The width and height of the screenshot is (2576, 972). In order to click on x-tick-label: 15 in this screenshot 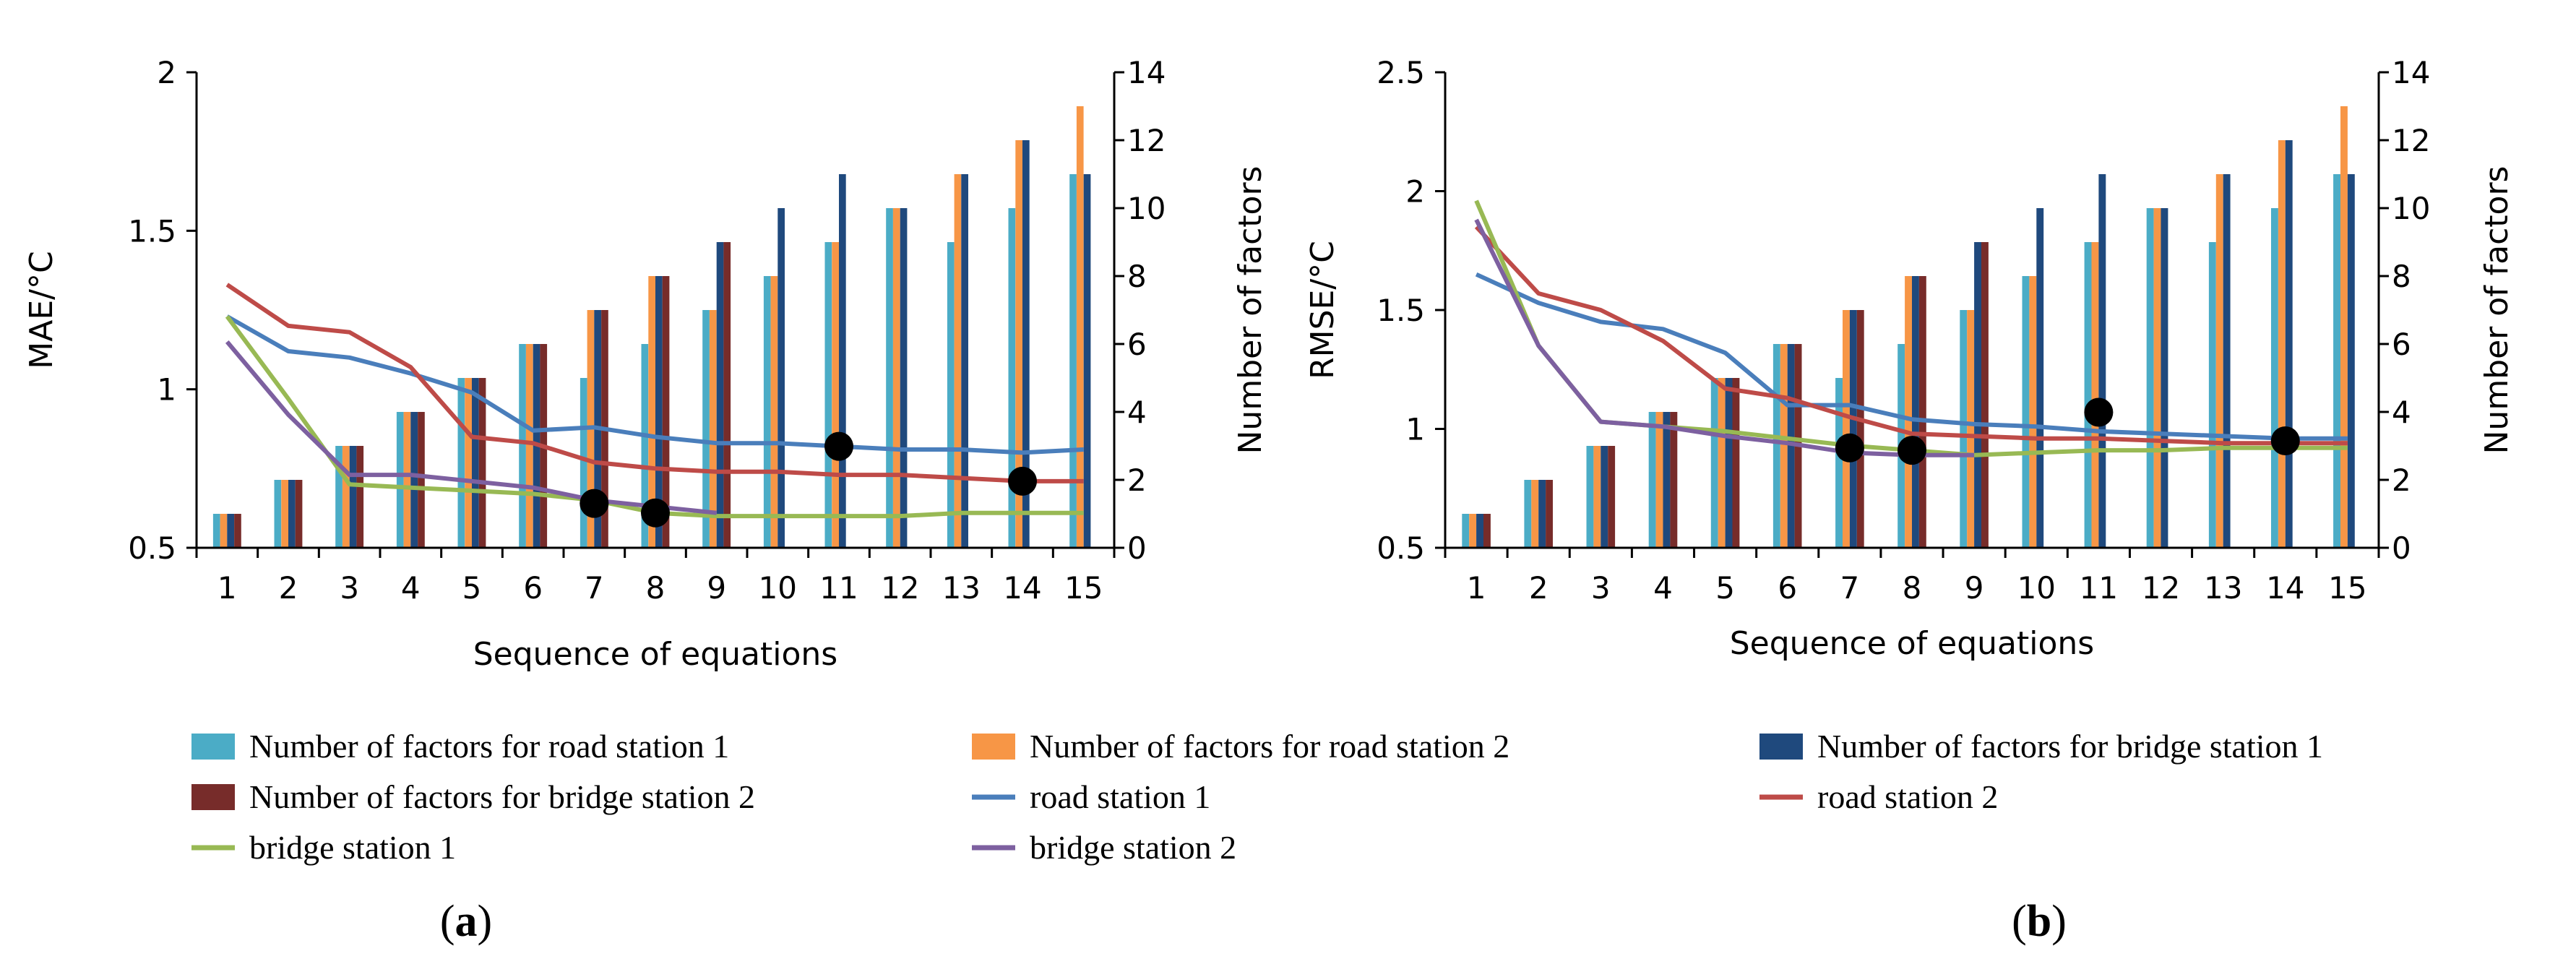, I will do `click(1083, 588)`.